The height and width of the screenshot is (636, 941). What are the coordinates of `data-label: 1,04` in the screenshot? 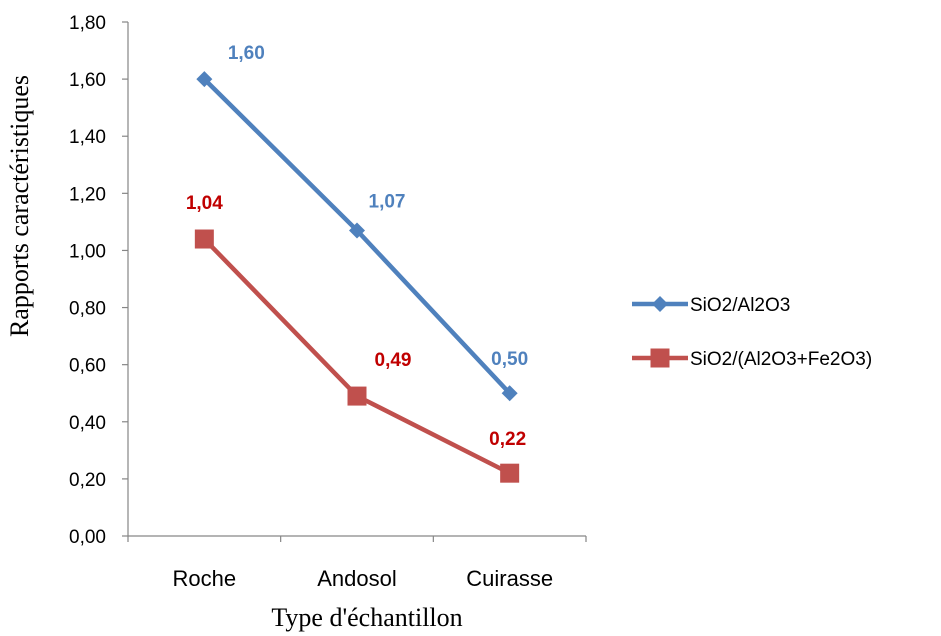 It's located at (204, 203).